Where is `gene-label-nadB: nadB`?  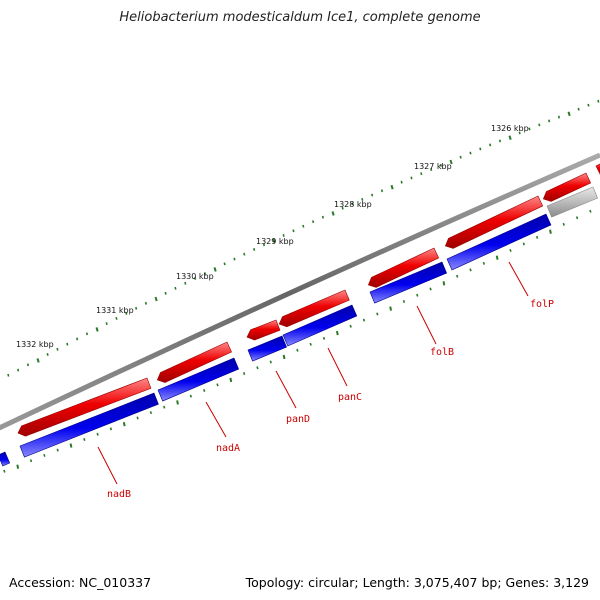
gene-label-nadB: nadB is located at coordinates (119, 494).